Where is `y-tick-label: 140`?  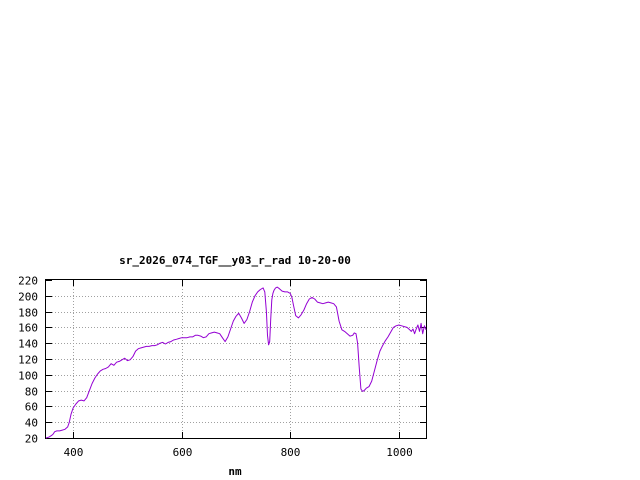 y-tick-label: 140 is located at coordinates (28, 344).